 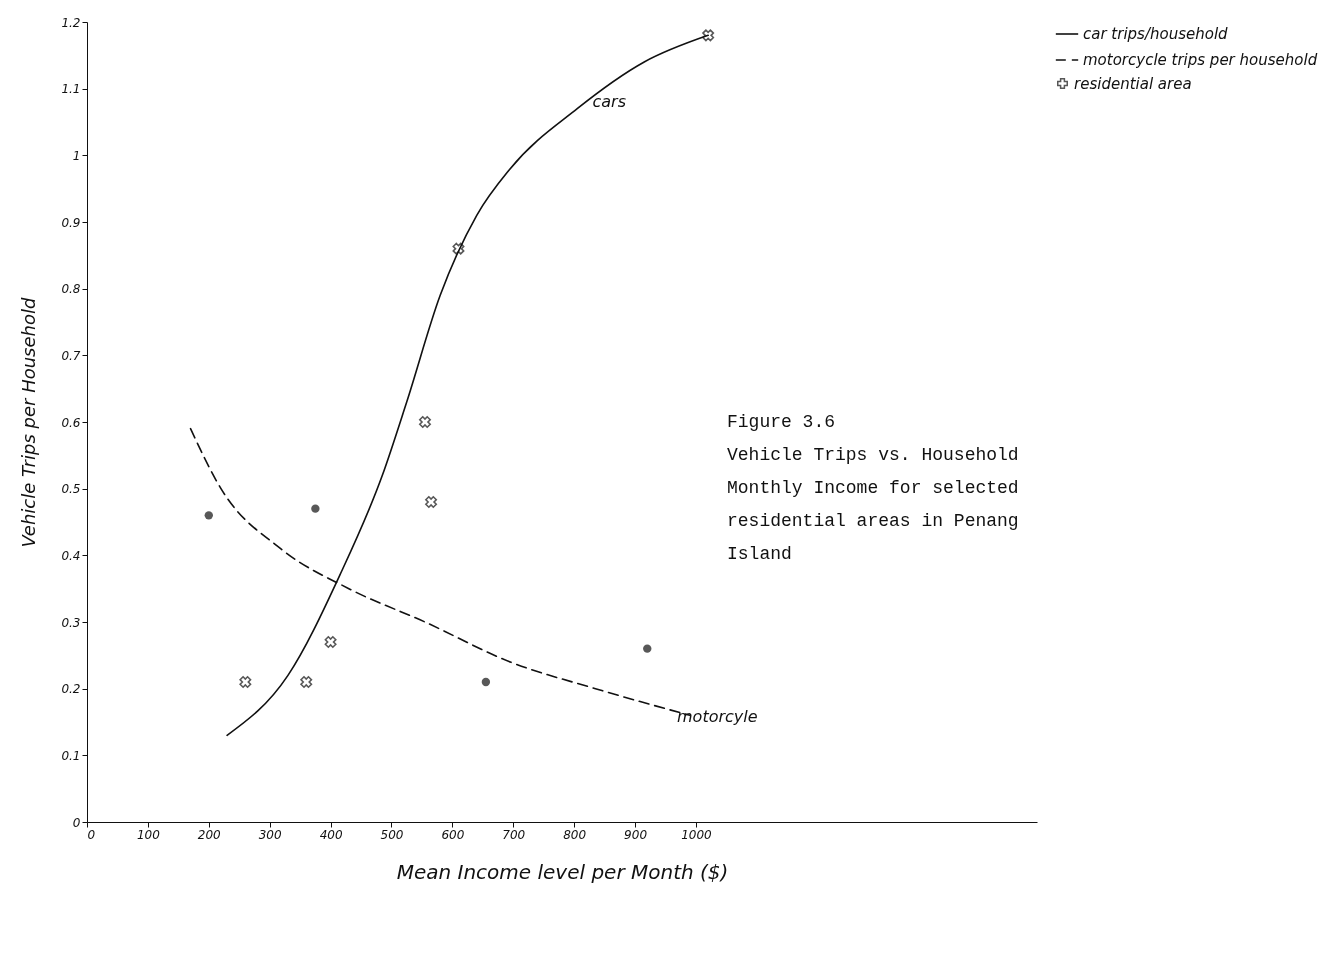 What do you see at coordinates (71, 555) in the screenshot?
I see `y-tick-label: 0.4` at bounding box center [71, 555].